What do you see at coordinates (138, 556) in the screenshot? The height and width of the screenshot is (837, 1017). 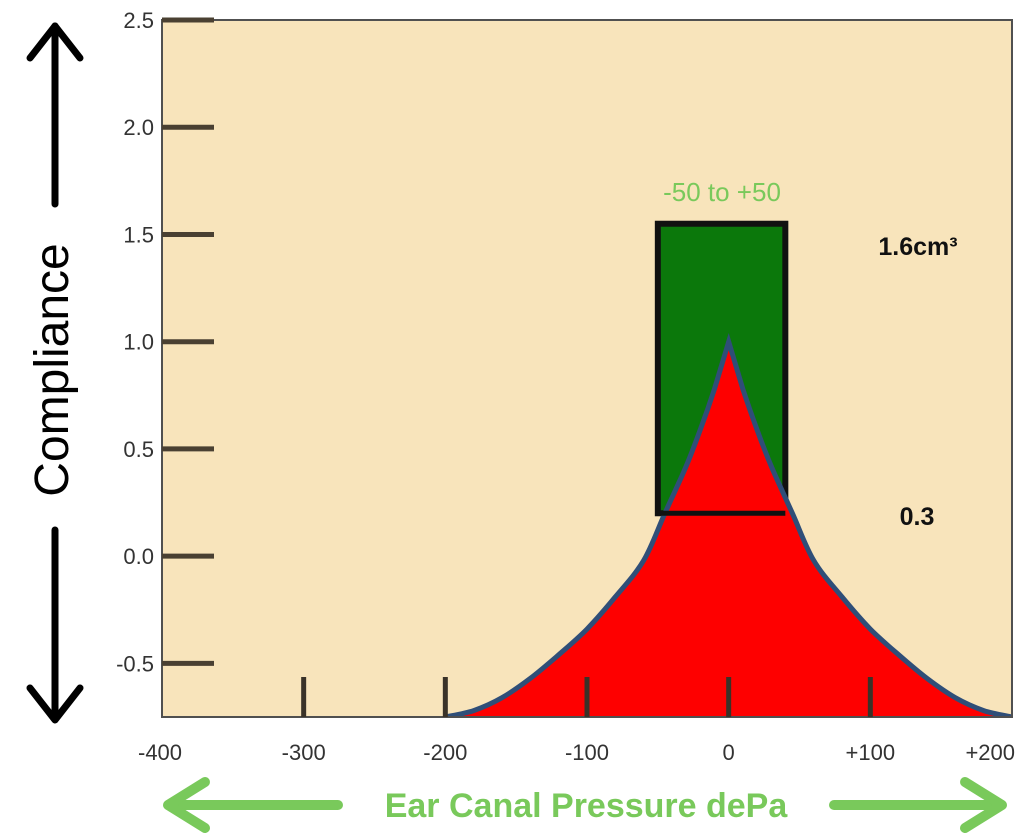 I see `y-tick-label: 0.0` at bounding box center [138, 556].